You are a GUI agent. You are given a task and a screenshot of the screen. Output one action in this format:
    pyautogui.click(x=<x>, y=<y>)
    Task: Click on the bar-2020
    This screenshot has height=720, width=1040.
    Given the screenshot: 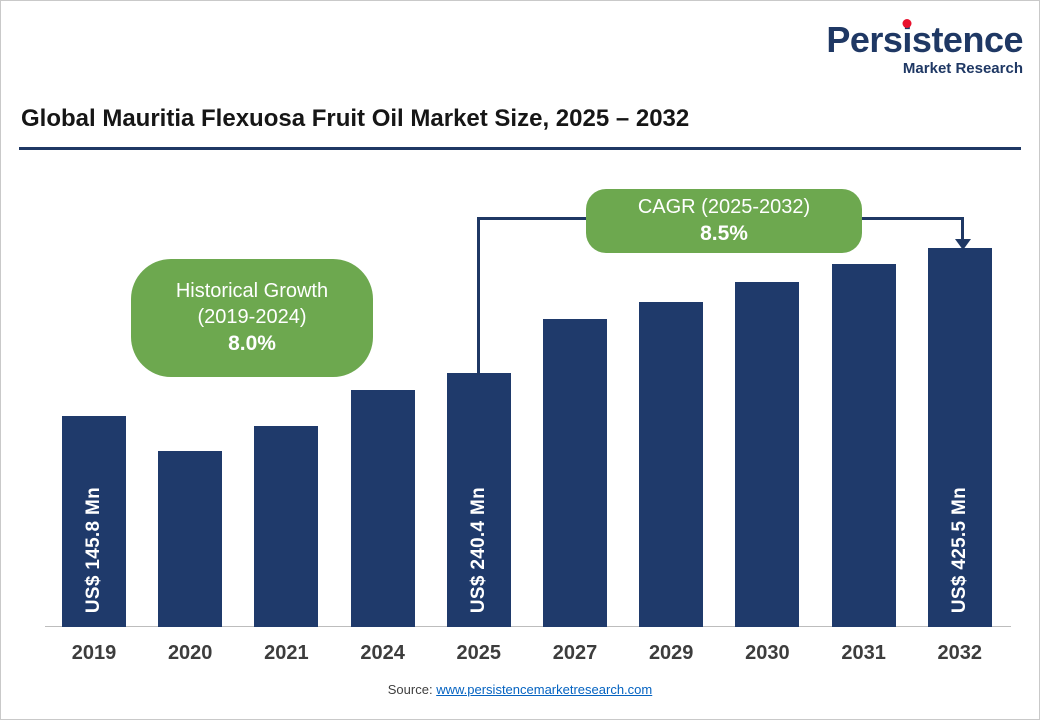 What is the action you would take?
    pyautogui.click(x=190, y=539)
    